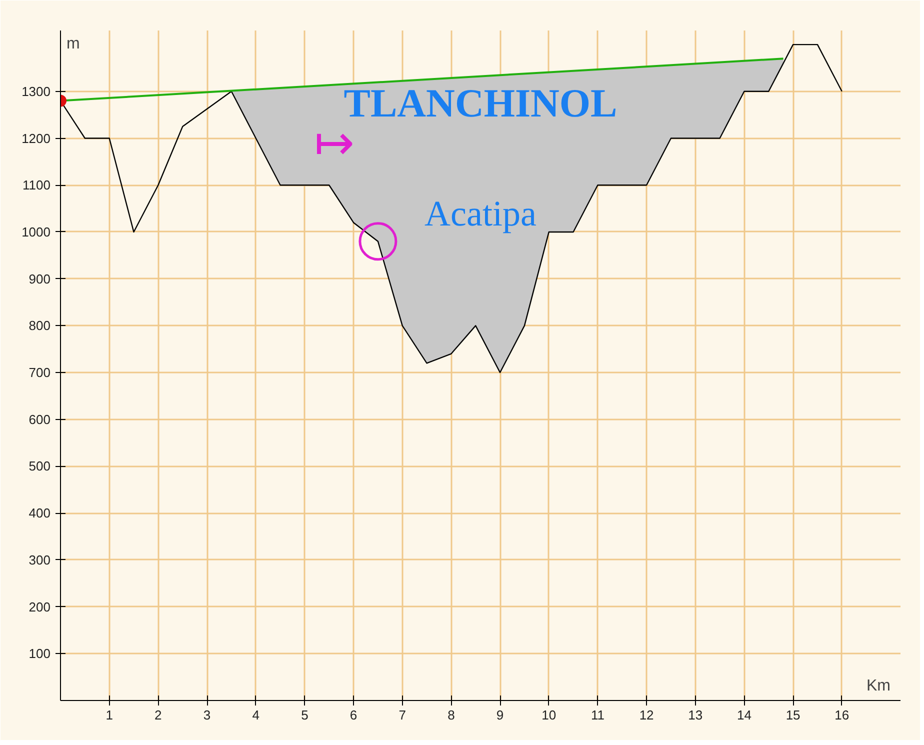 The height and width of the screenshot is (745, 924). What do you see at coordinates (207, 715) in the screenshot?
I see `x-tick-label: 3` at bounding box center [207, 715].